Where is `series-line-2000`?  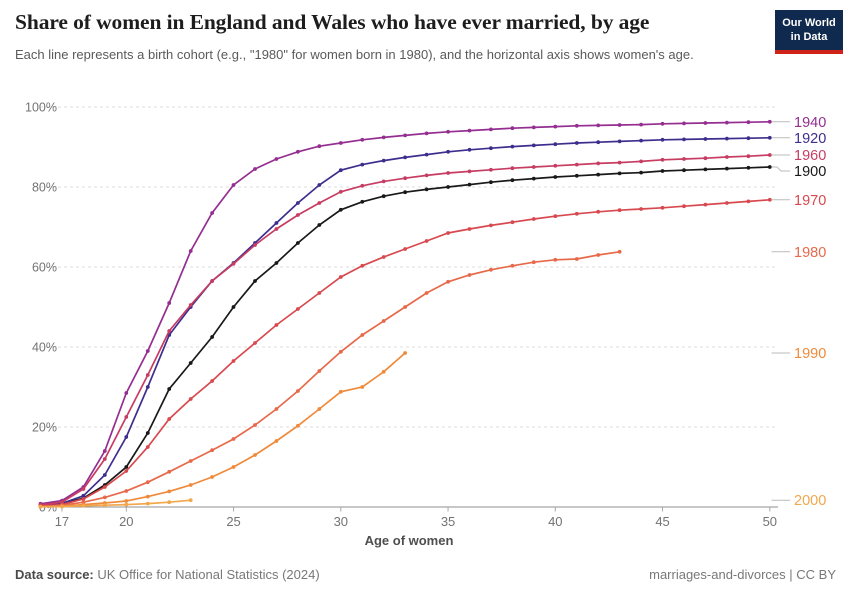
series-line-2000 is located at coordinates (115, 503).